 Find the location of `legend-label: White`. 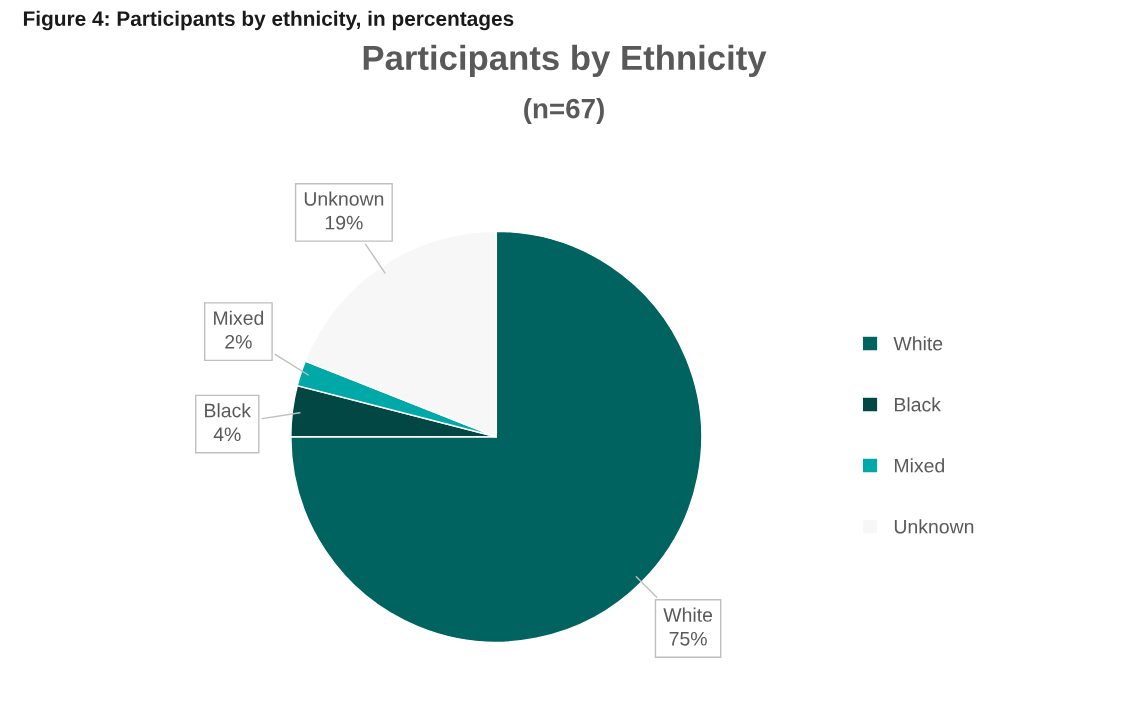

legend-label: White is located at coordinates (918, 343).